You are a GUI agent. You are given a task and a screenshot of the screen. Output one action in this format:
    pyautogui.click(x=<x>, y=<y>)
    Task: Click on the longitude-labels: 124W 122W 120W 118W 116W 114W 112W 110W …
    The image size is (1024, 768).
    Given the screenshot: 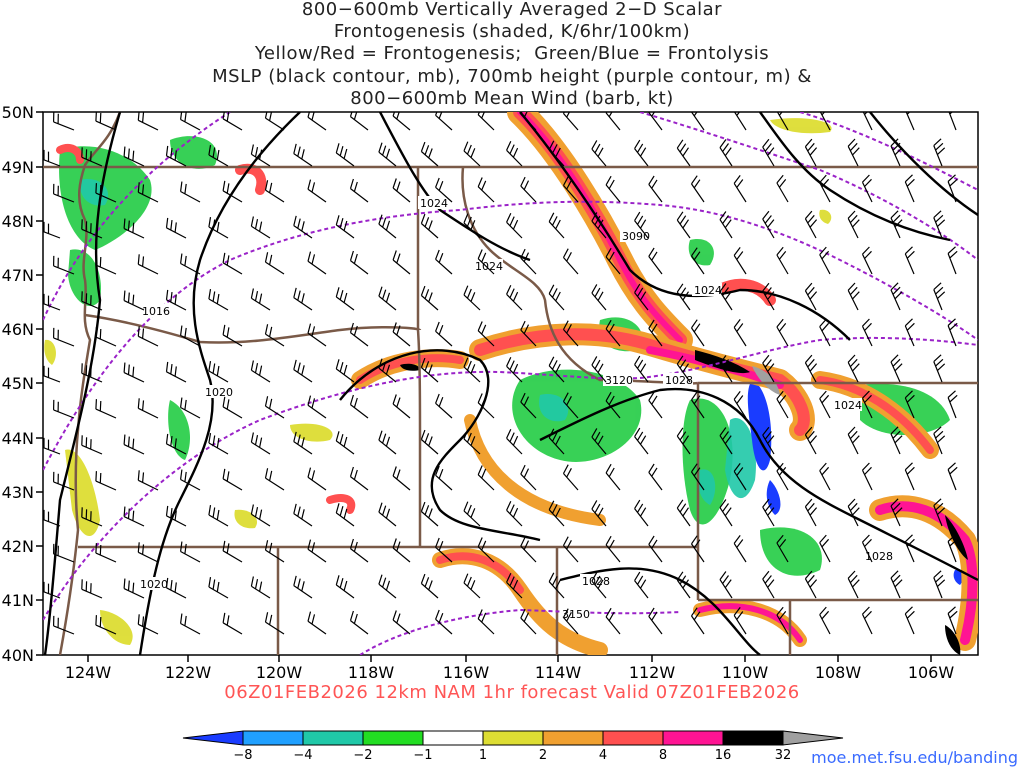 What is the action you would take?
    pyautogui.click(x=510, y=672)
    